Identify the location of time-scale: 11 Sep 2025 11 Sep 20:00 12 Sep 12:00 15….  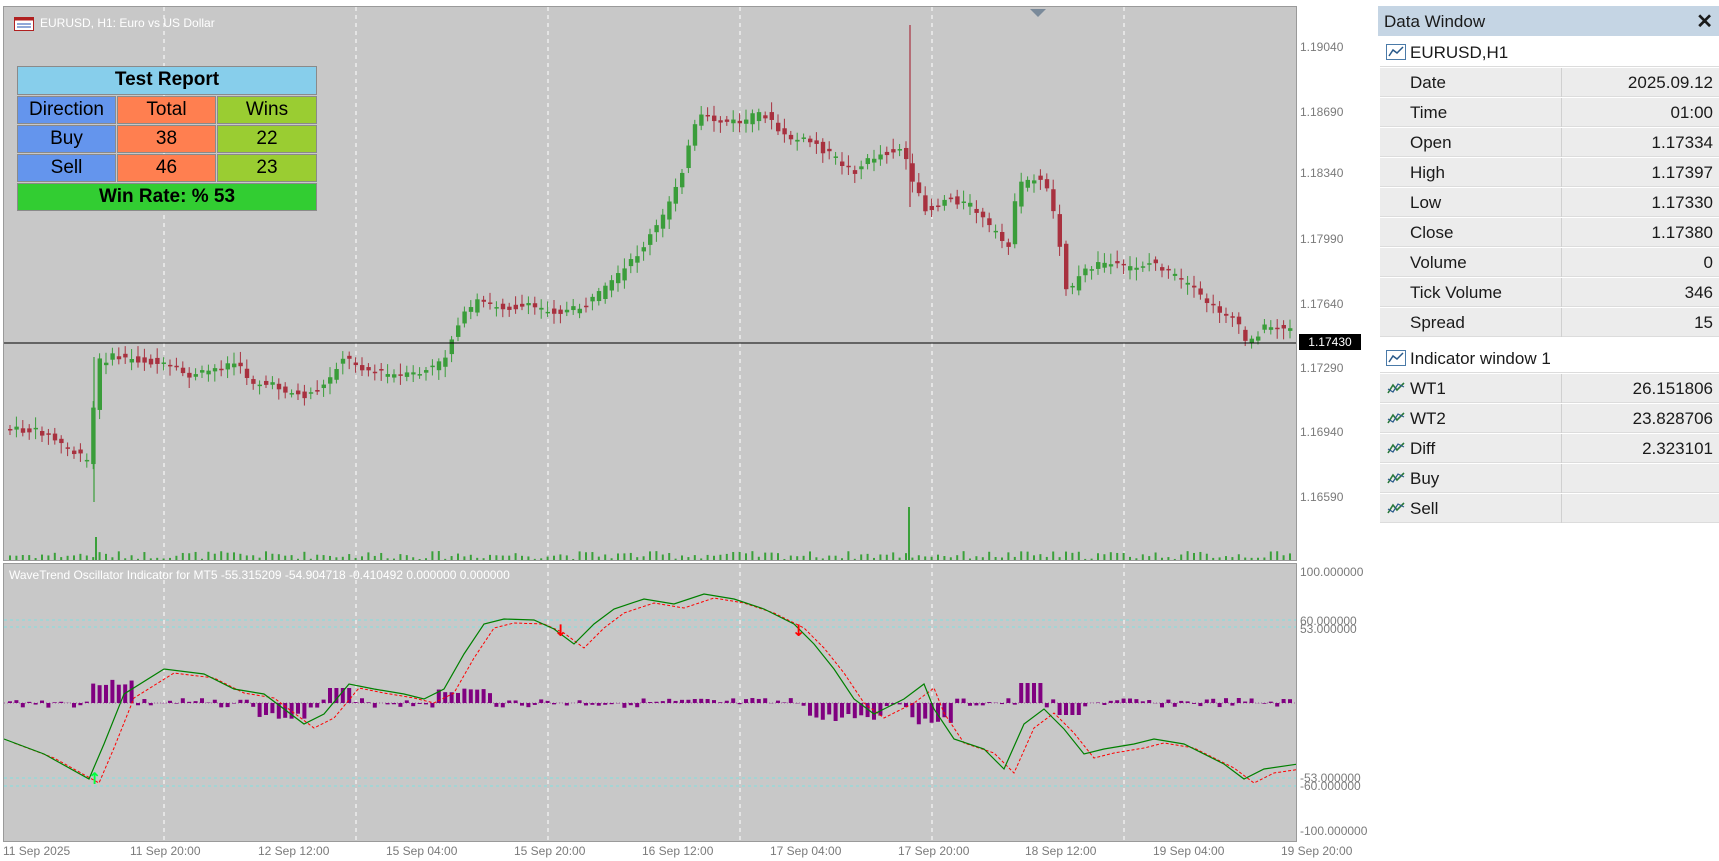
(688, 851).